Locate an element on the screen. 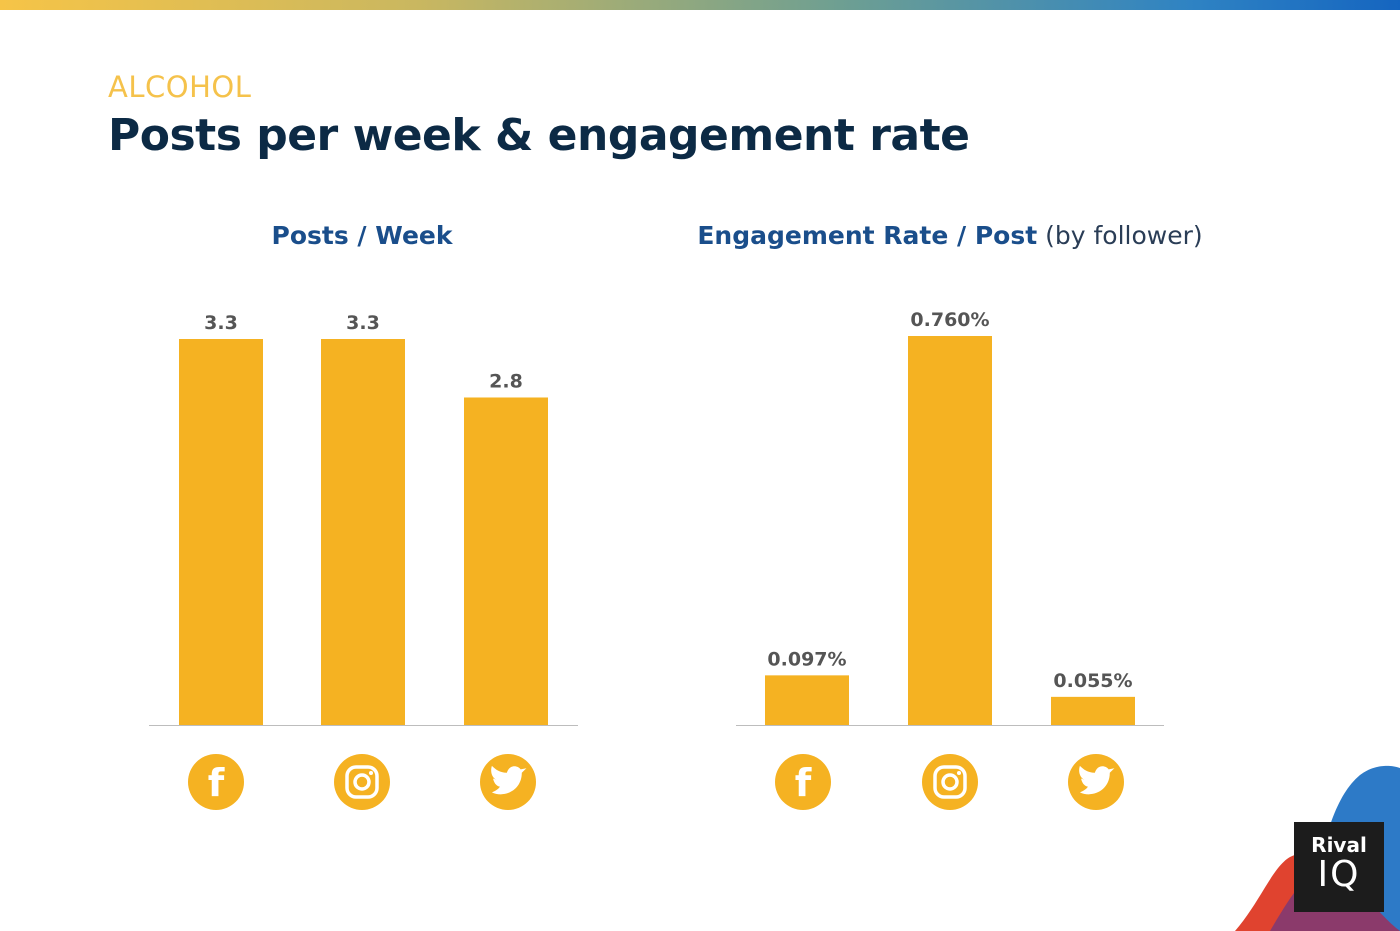 Image resolution: width=1400 pixels, height=931 pixels. chart-title-engagement: Engagement Rate / Post (by follower) is located at coordinates (949, 235).